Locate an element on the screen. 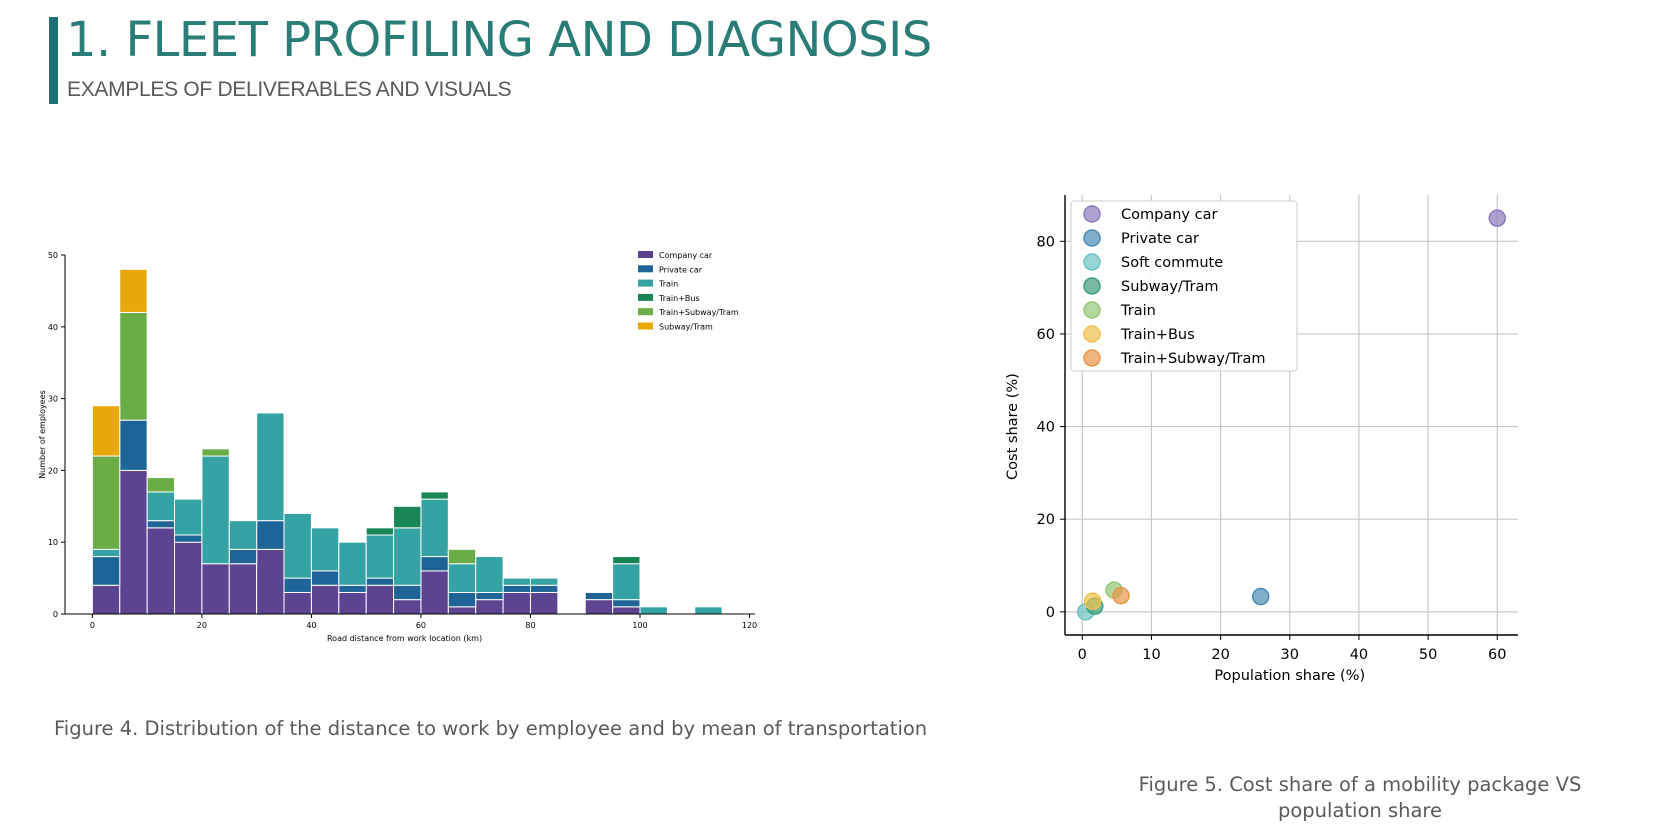 The height and width of the screenshot is (832, 1664). x-tick-label: 30 is located at coordinates (1290, 655).